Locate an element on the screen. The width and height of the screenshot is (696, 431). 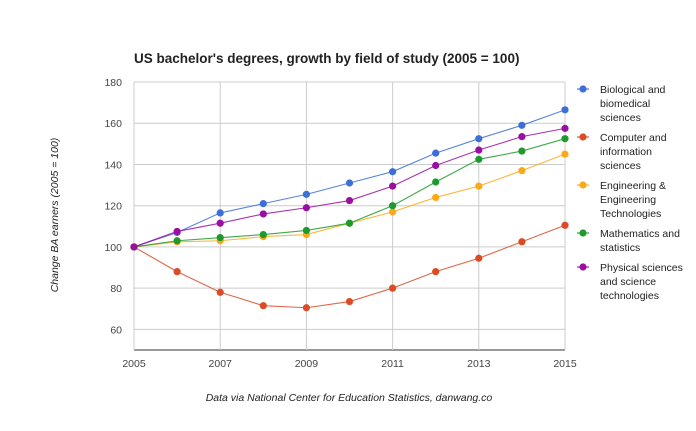
legend-label: Biological and is located at coordinates (633, 90).